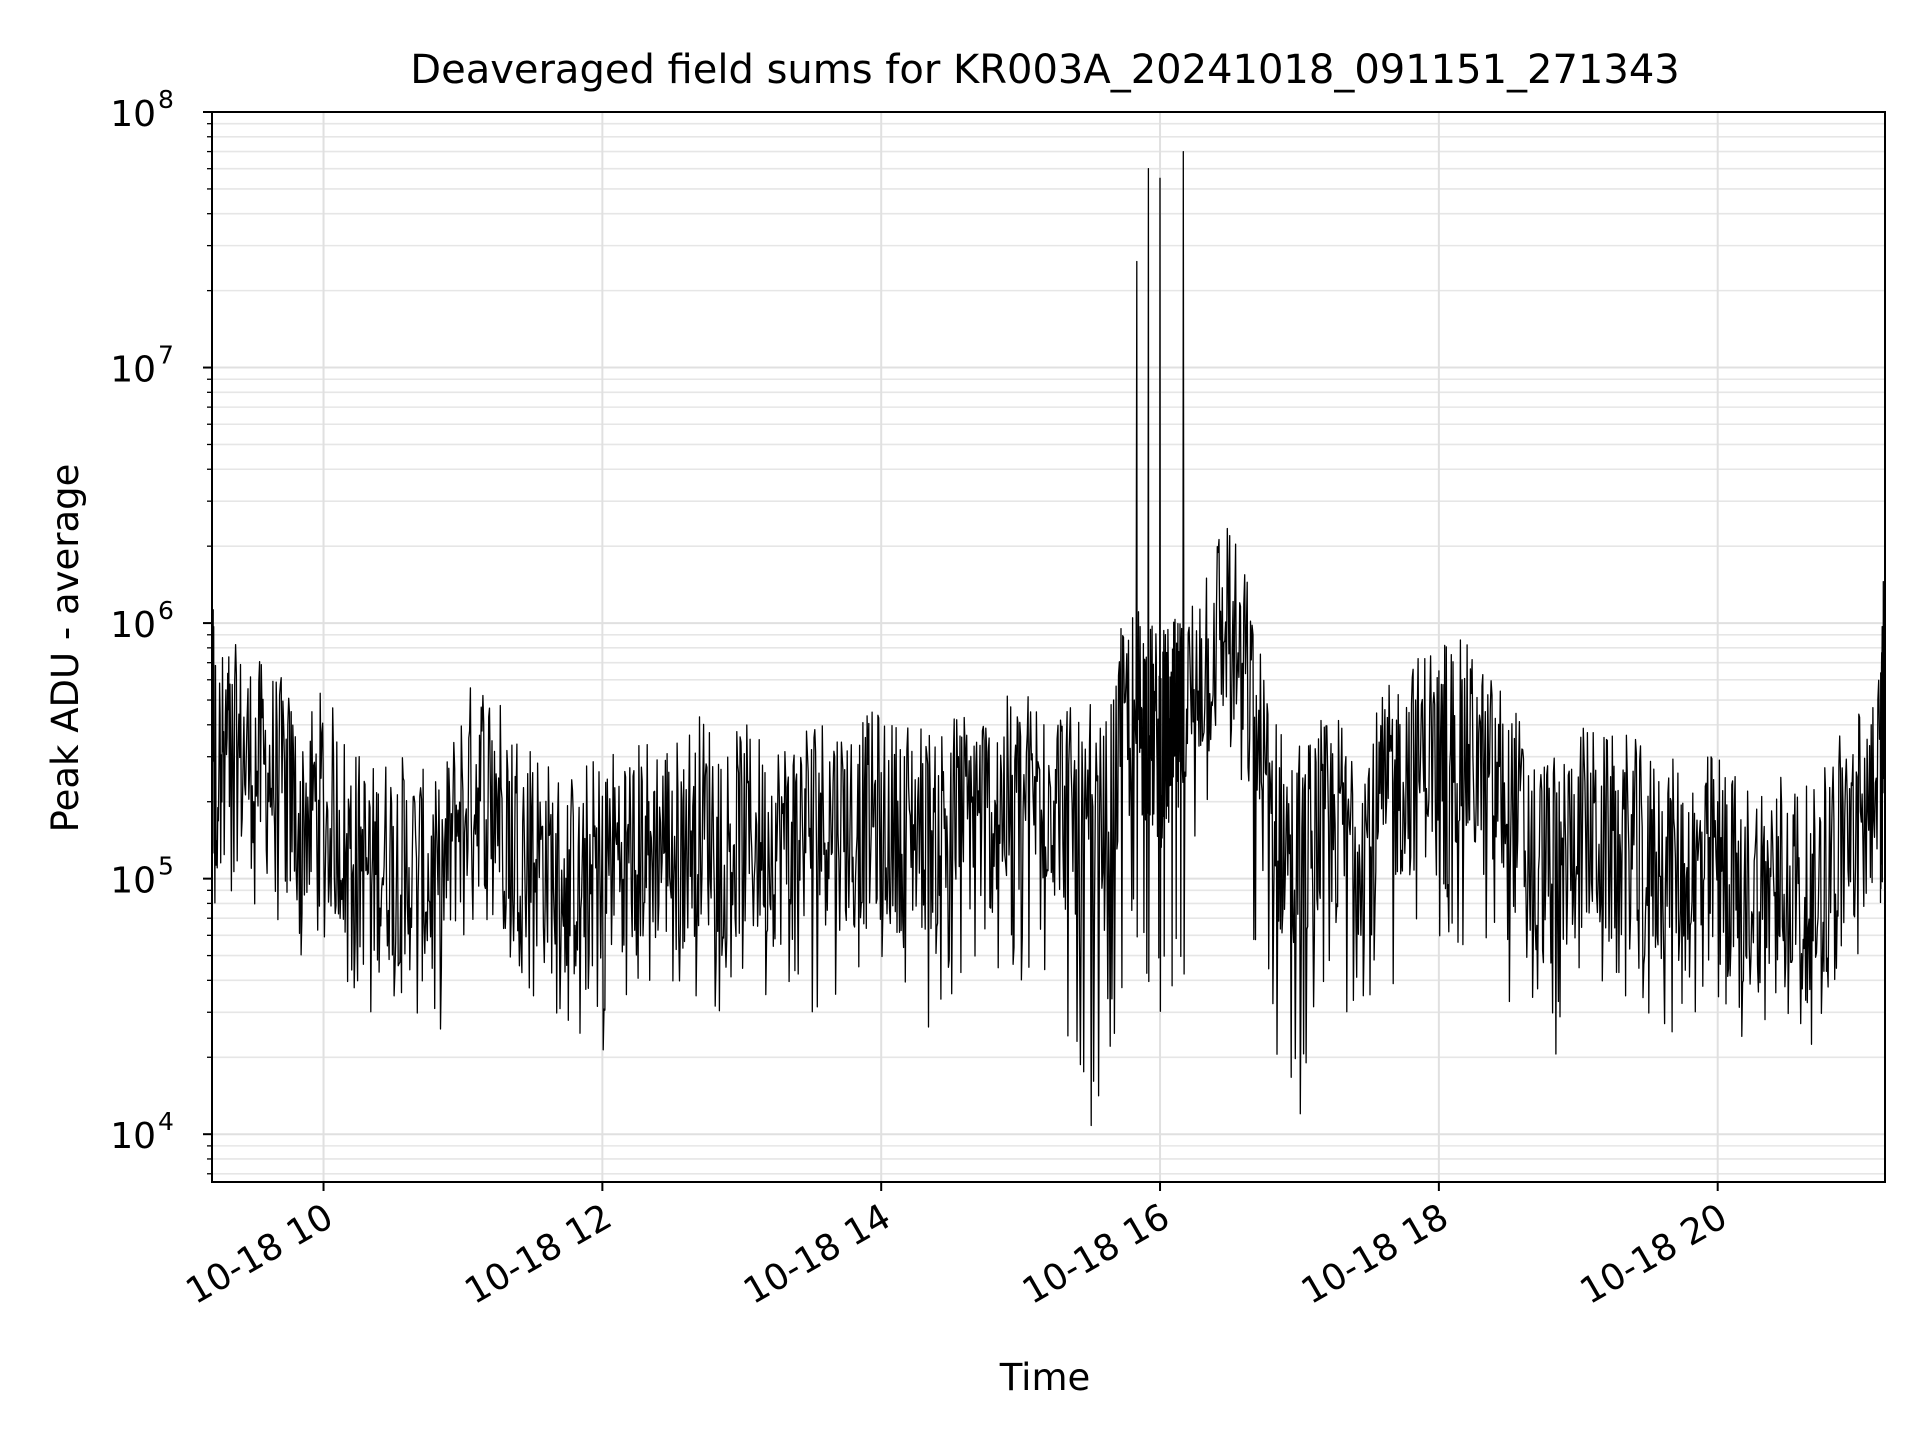  What do you see at coordinates (166, 355) in the screenshot?
I see `y-tick-exponent: 7` at bounding box center [166, 355].